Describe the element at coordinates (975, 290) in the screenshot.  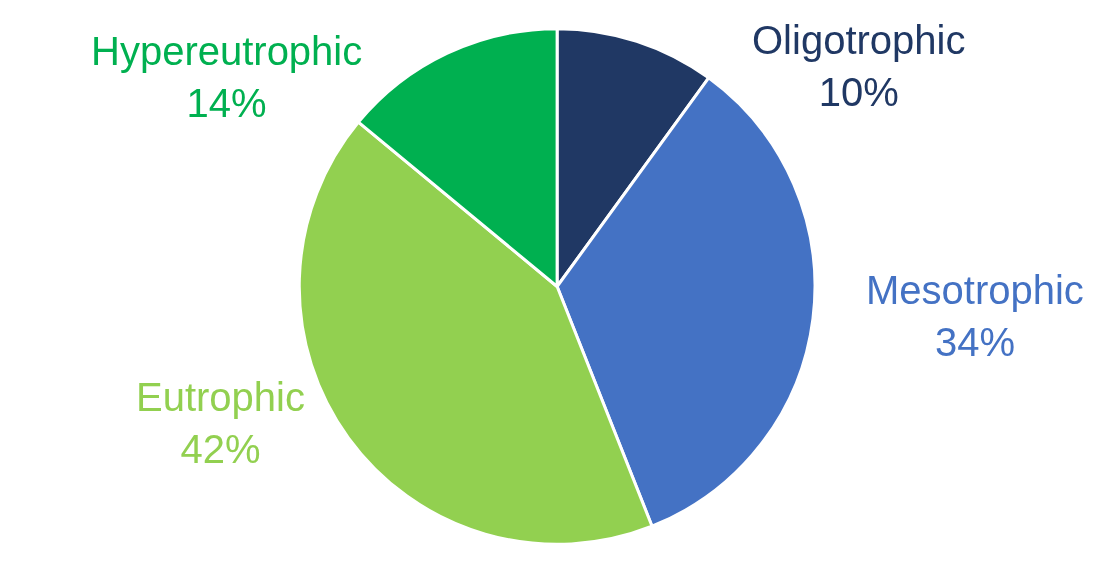
I see `slice-label: Mesotrophic` at that location.